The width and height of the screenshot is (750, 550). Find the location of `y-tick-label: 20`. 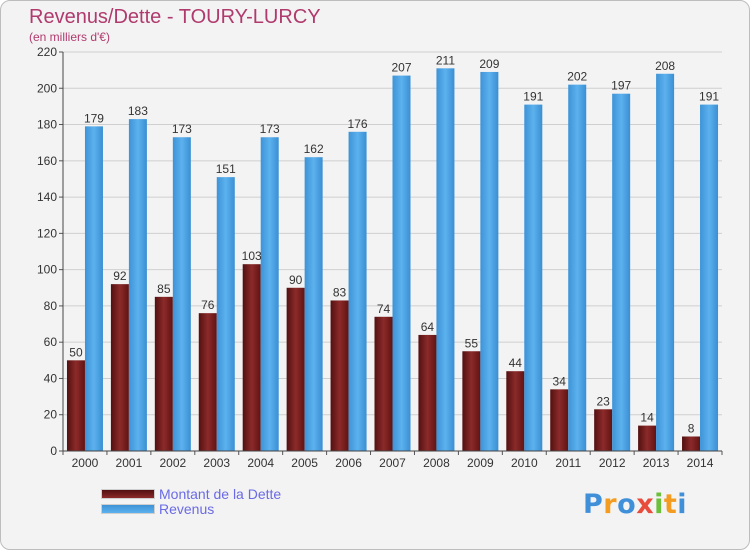

y-tick-label: 20 is located at coordinates (51, 415).